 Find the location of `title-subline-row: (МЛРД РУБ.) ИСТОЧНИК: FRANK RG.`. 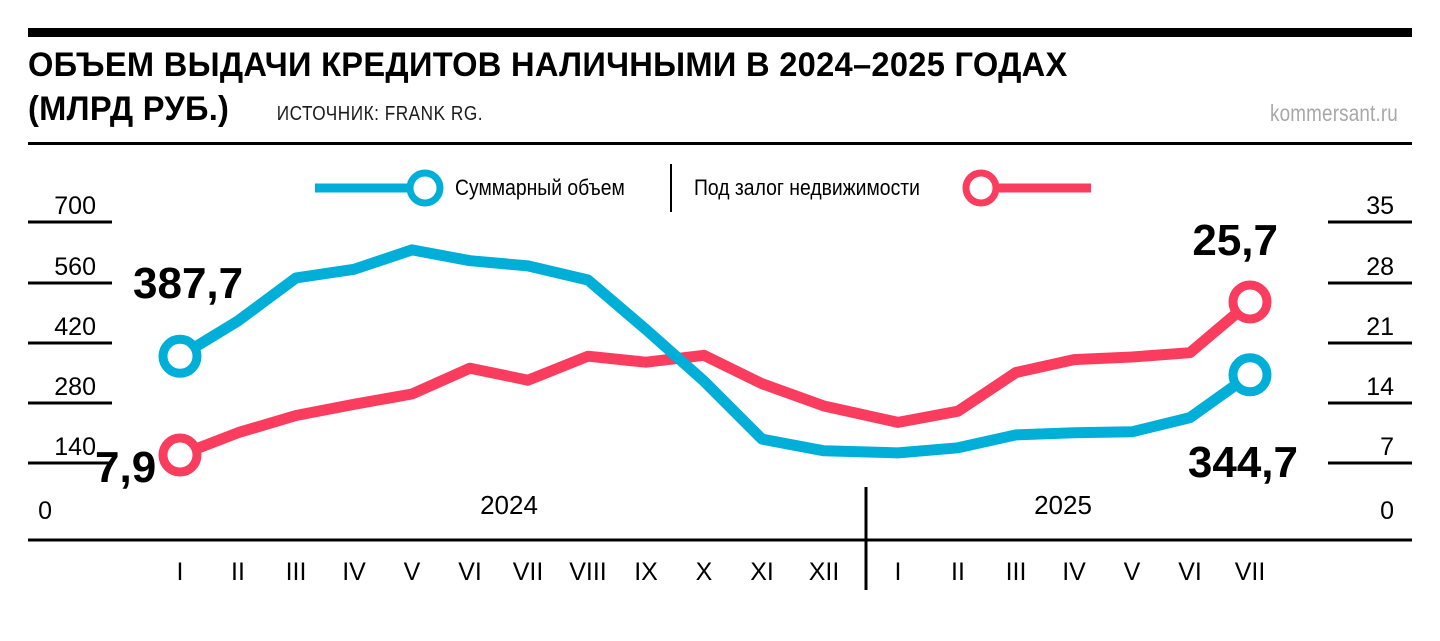

title-subline-row: (МЛРД РУБ.) ИСТОЧНИК: FRANK RG. is located at coordinates (263, 109).